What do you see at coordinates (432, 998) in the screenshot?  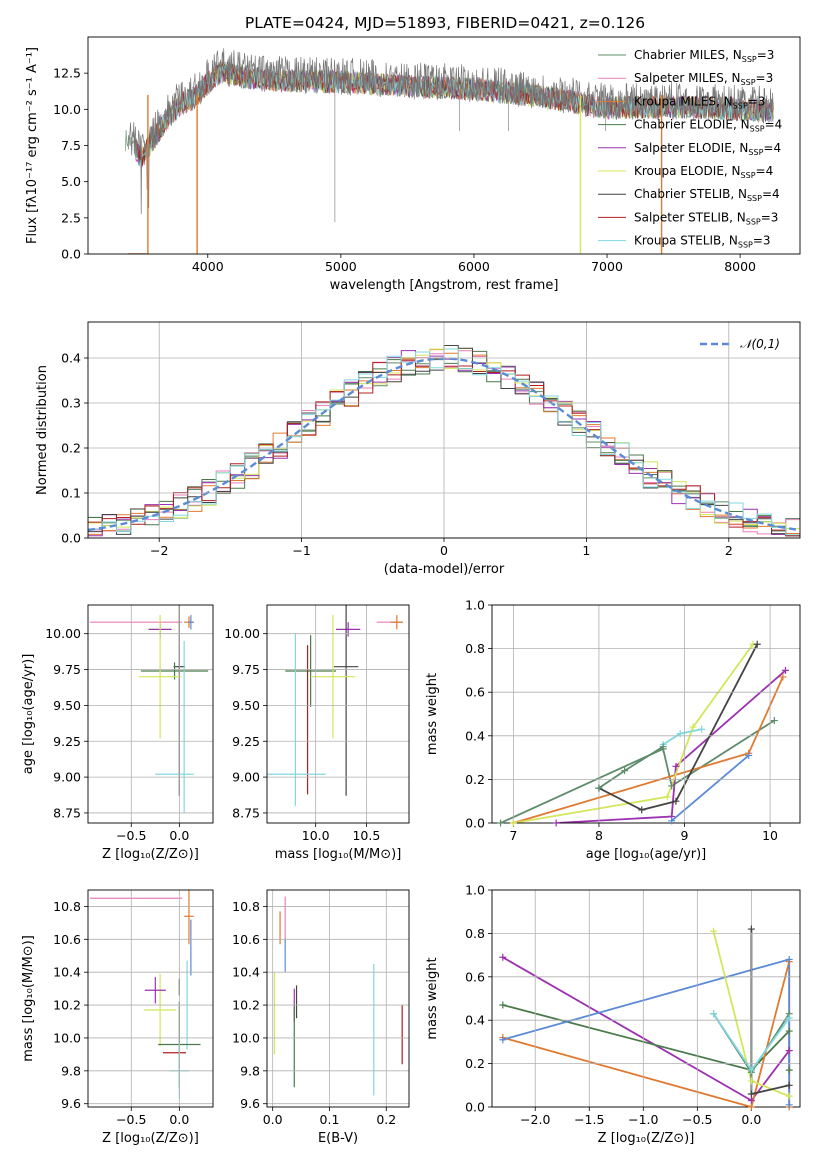 I see `y-axis-label: mass weight` at bounding box center [432, 998].